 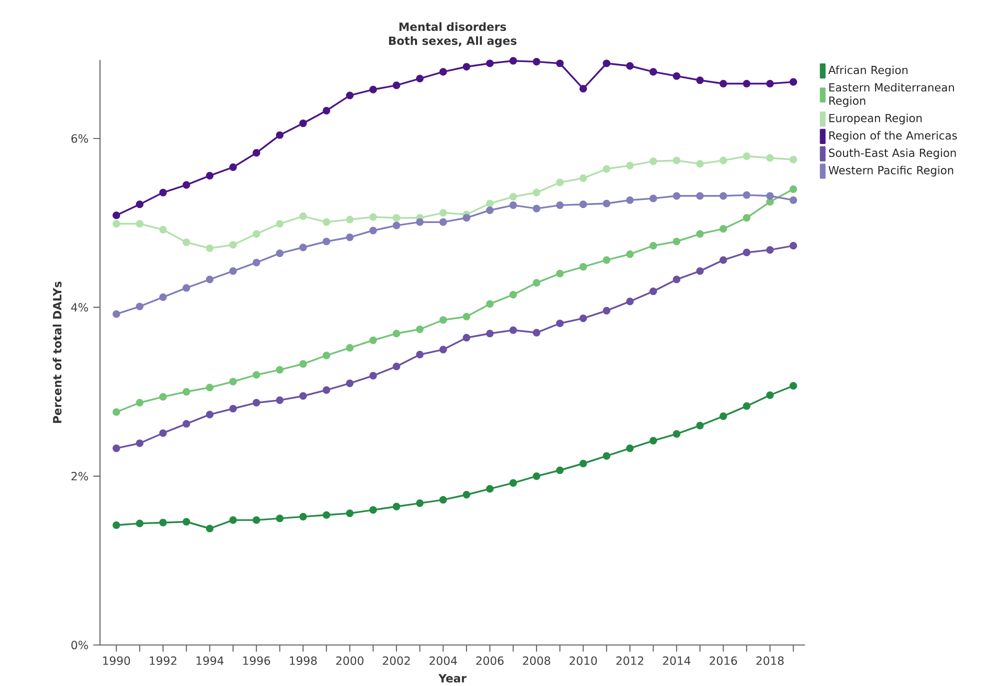 What do you see at coordinates (452, 42) in the screenshot?
I see `chart-subtitle: Both sexes, All ages` at bounding box center [452, 42].